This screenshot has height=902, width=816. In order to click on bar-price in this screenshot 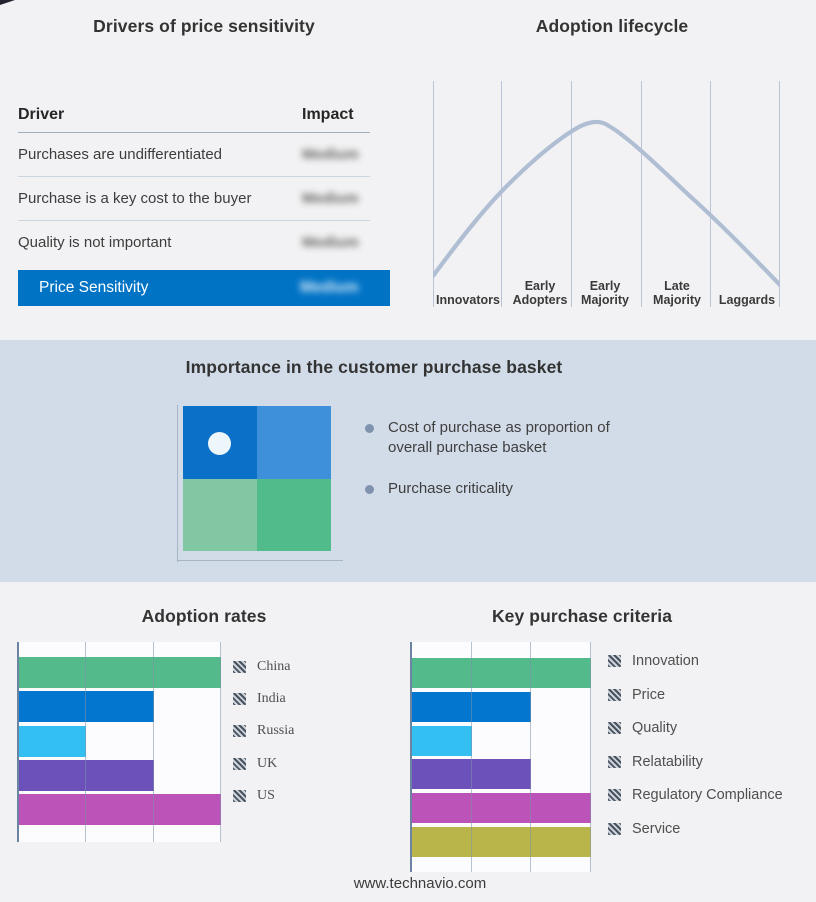, I will do `click(472, 706)`.